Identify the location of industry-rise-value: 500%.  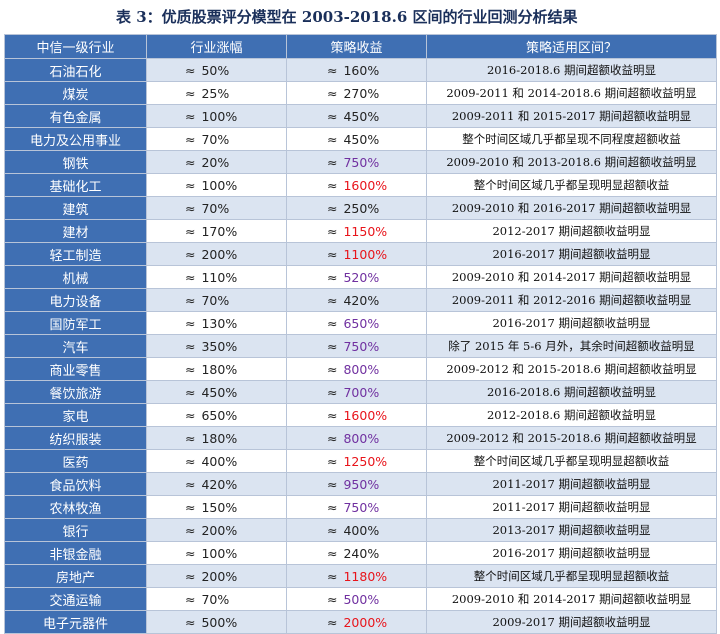
(219, 622).